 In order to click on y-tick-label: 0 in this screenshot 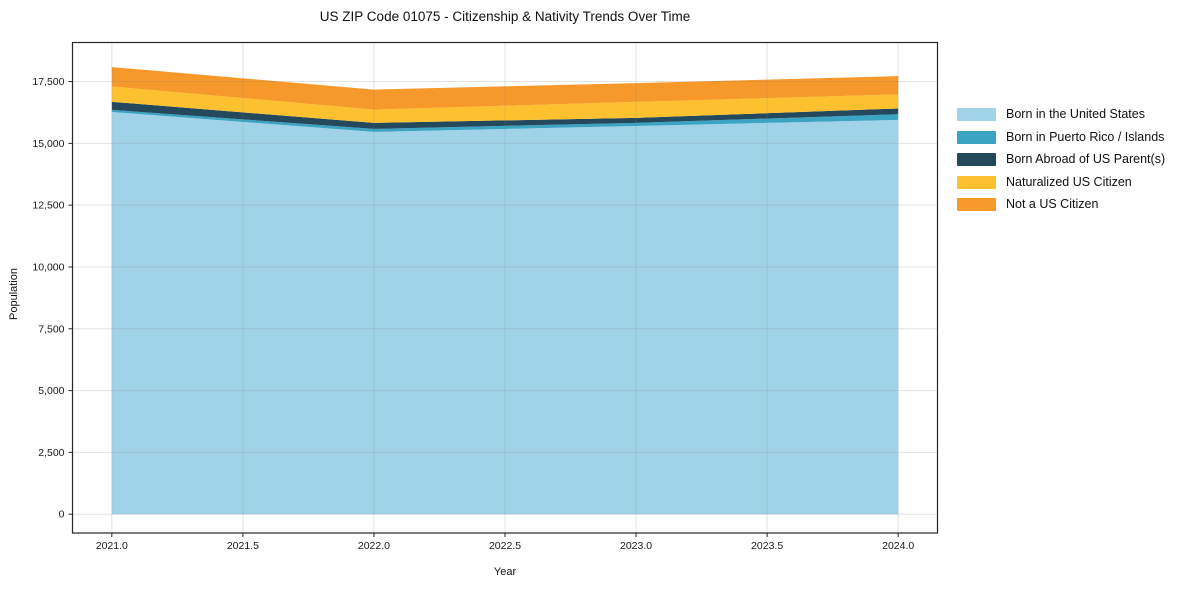, I will do `click(62, 515)`.